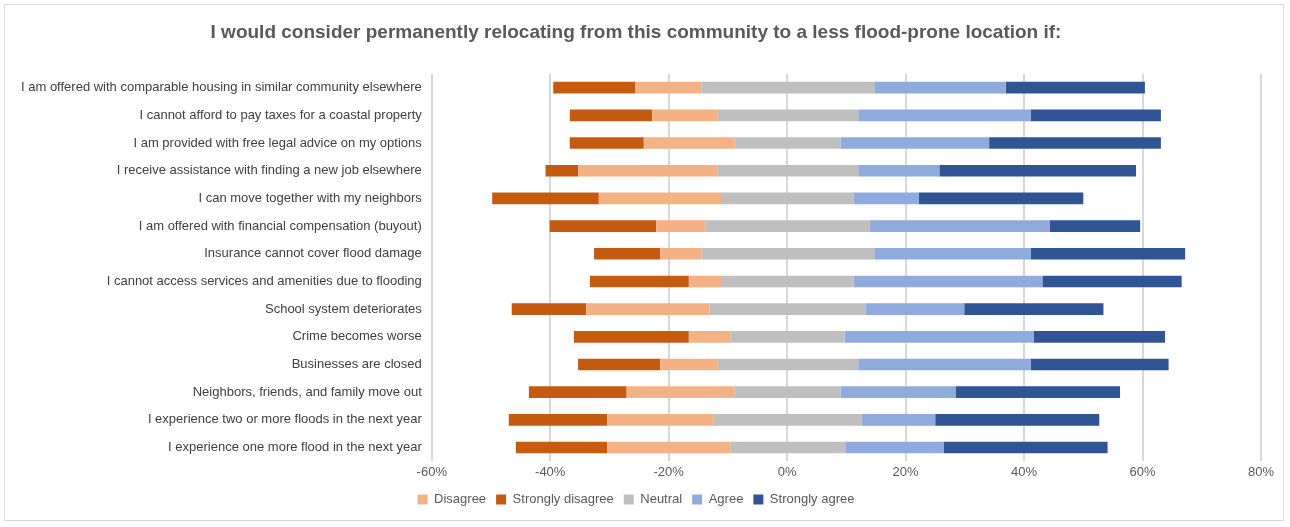 This screenshot has height=527, width=1290. Describe the element at coordinates (661, 499) in the screenshot. I see `legend-label: Neutral` at that location.